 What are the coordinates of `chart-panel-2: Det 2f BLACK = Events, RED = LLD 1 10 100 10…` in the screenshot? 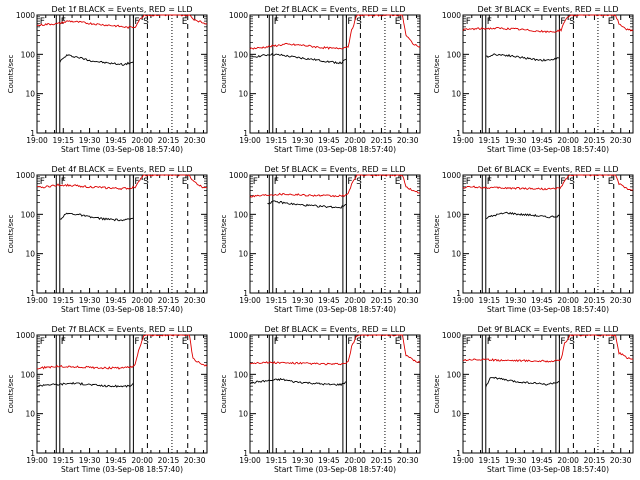 It's located at (320, 79).